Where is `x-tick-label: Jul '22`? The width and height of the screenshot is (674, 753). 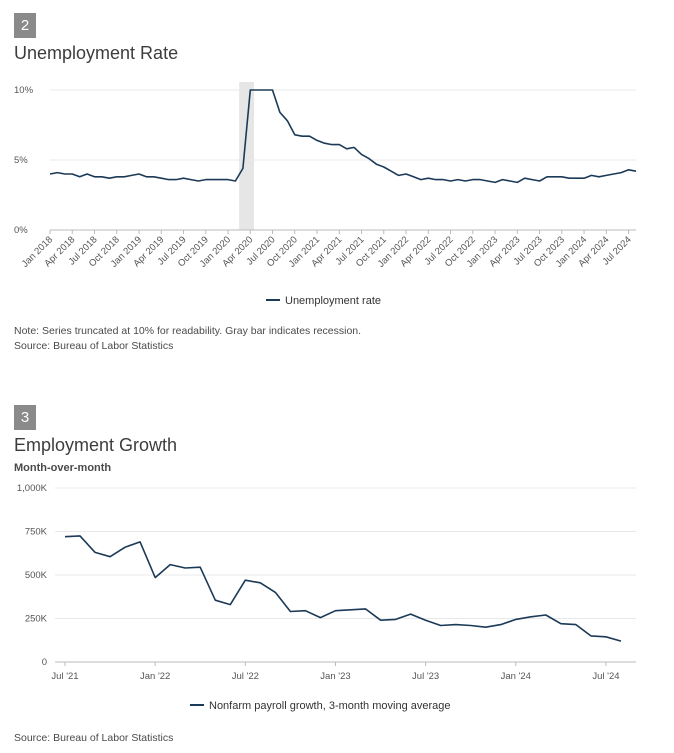 x-tick-label: Jul '22 is located at coordinates (245, 676).